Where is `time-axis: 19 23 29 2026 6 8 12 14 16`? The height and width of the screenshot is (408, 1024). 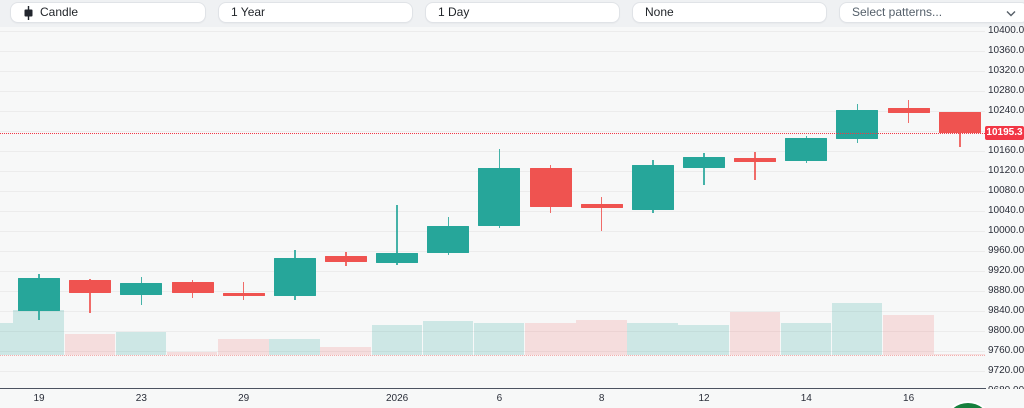 time-axis: 19 23 29 2026 6 8 12 14 16 is located at coordinates (512, 398).